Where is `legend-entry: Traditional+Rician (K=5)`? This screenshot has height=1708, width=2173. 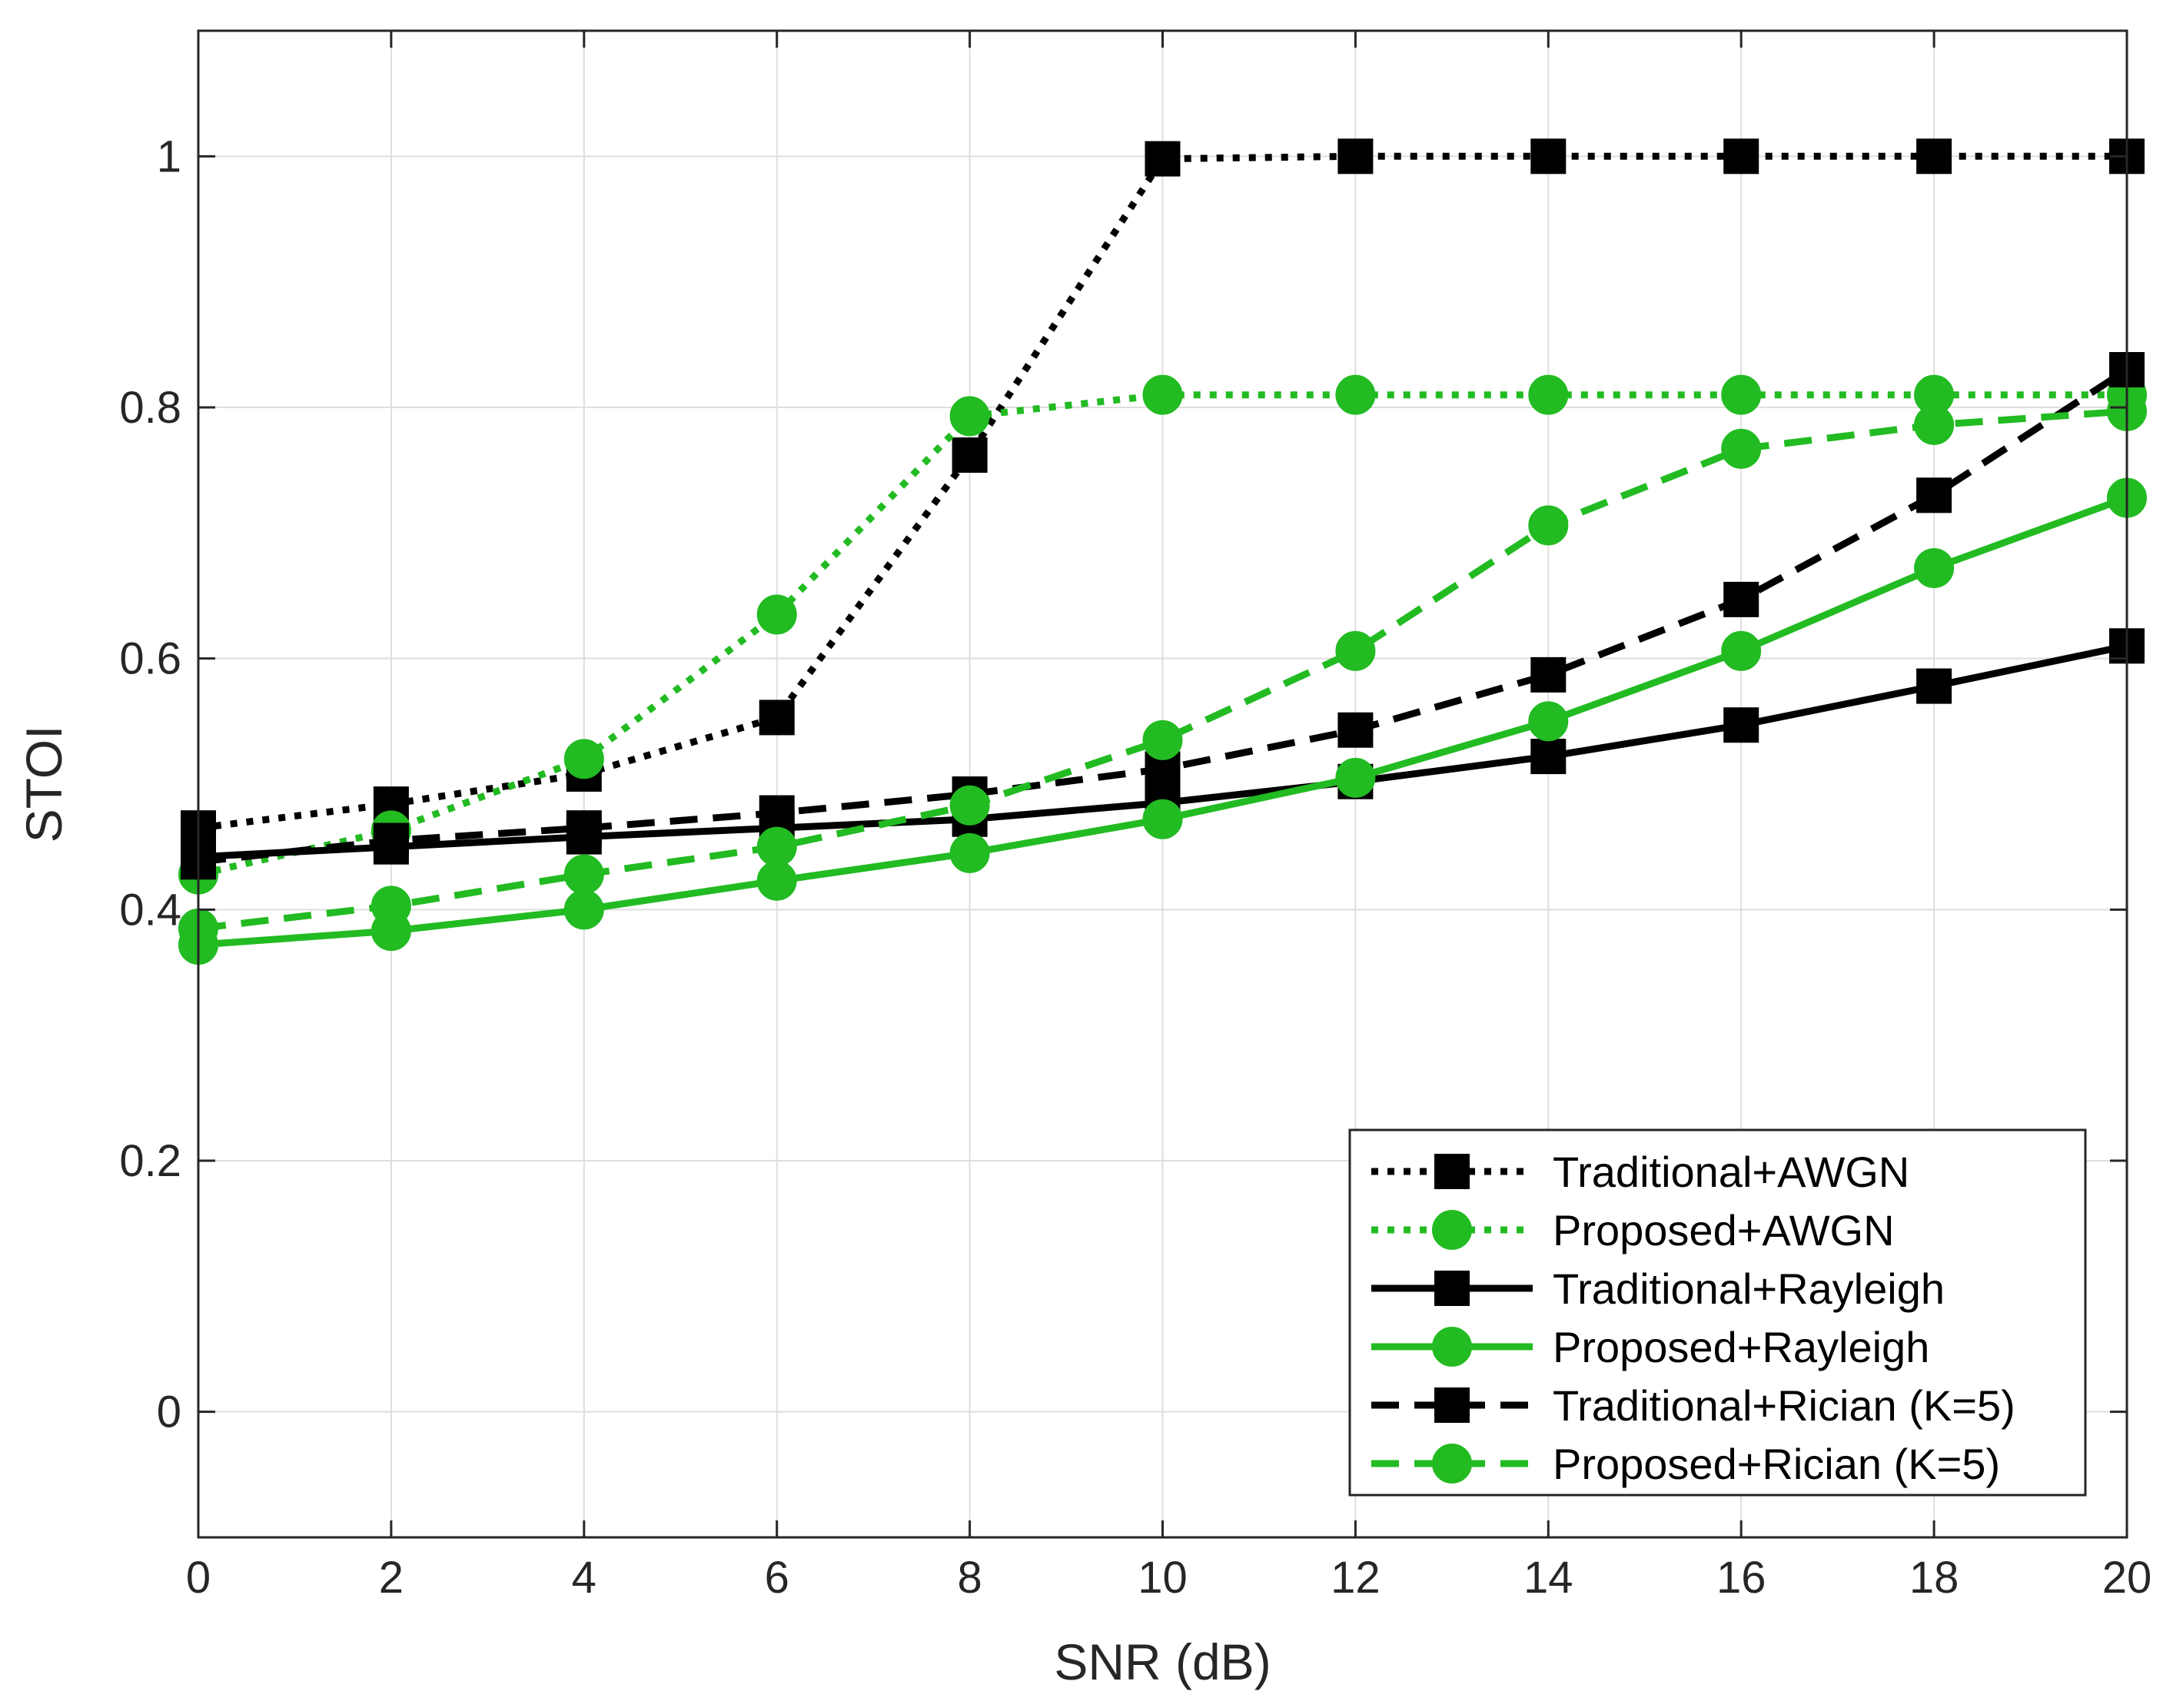
legend-entry: Traditional+Rician (K=5) is located at coordinates (1693, 1405).